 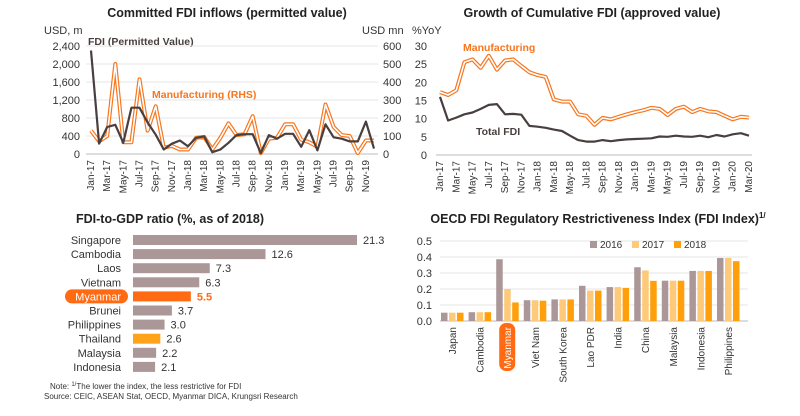 I want to click on y-tick-right: 600, so click(x=392, y=47).